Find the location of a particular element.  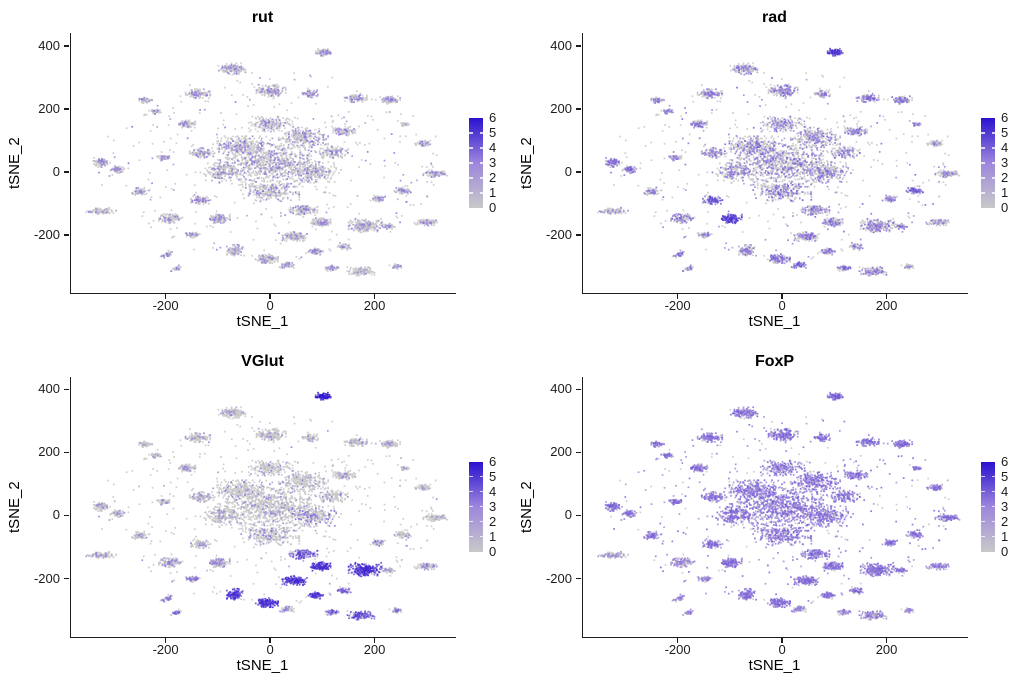

panel-title: rut is located at coordinates (262, 17).